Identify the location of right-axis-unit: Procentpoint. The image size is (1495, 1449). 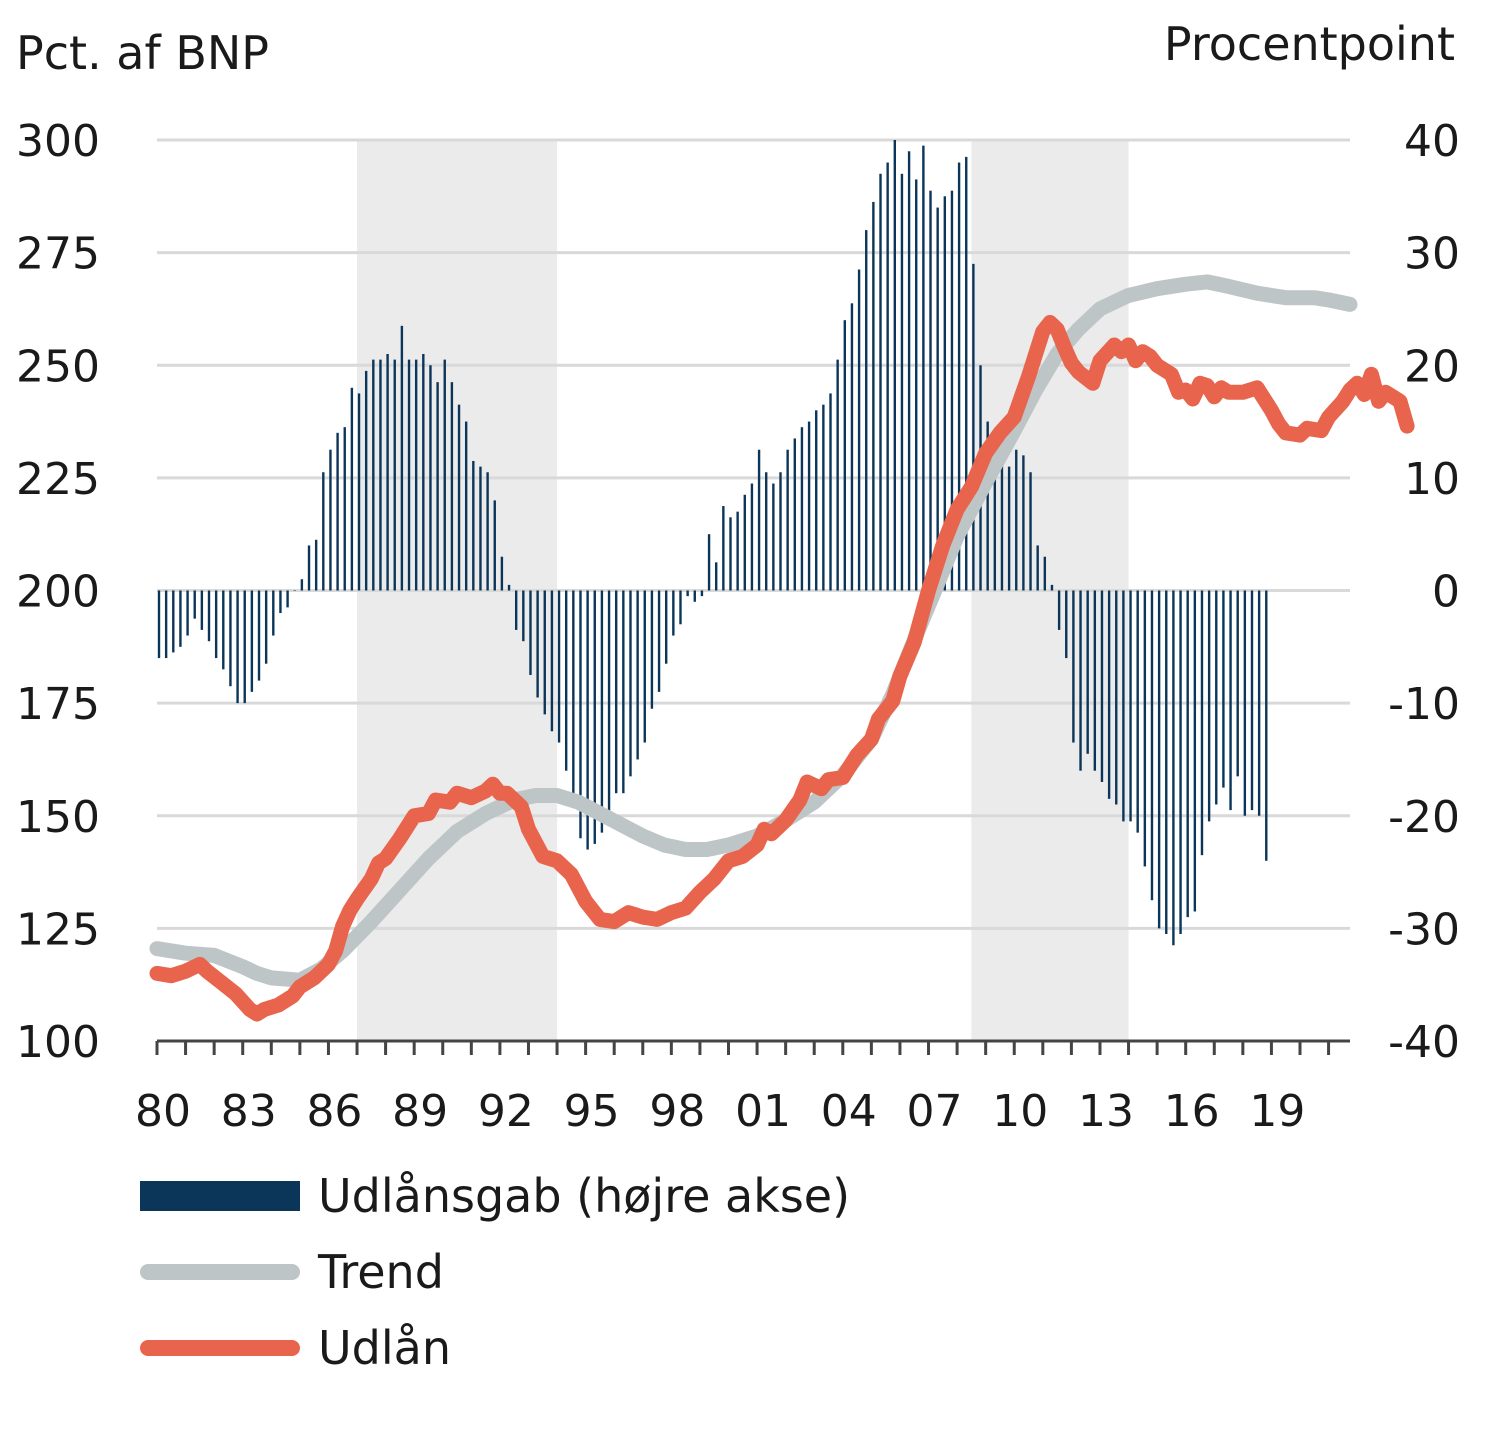
(1309, 44).